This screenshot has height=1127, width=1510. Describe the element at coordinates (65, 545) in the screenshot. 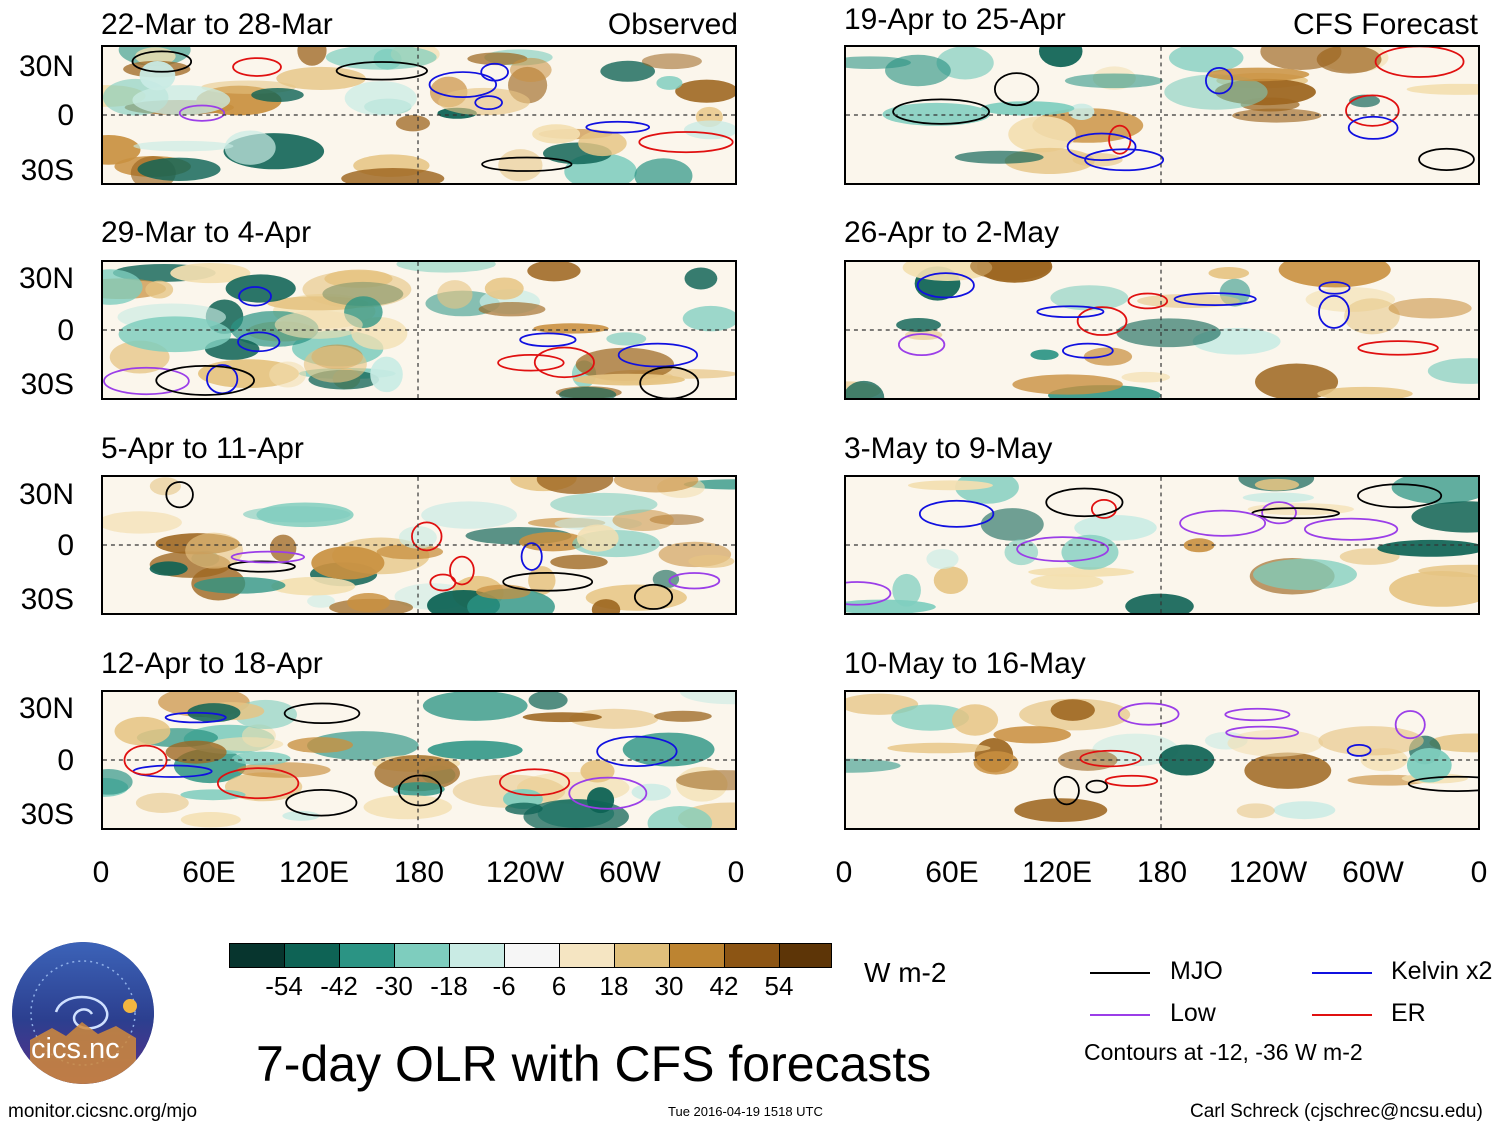

I see `lat-label-0: 0` at that location.